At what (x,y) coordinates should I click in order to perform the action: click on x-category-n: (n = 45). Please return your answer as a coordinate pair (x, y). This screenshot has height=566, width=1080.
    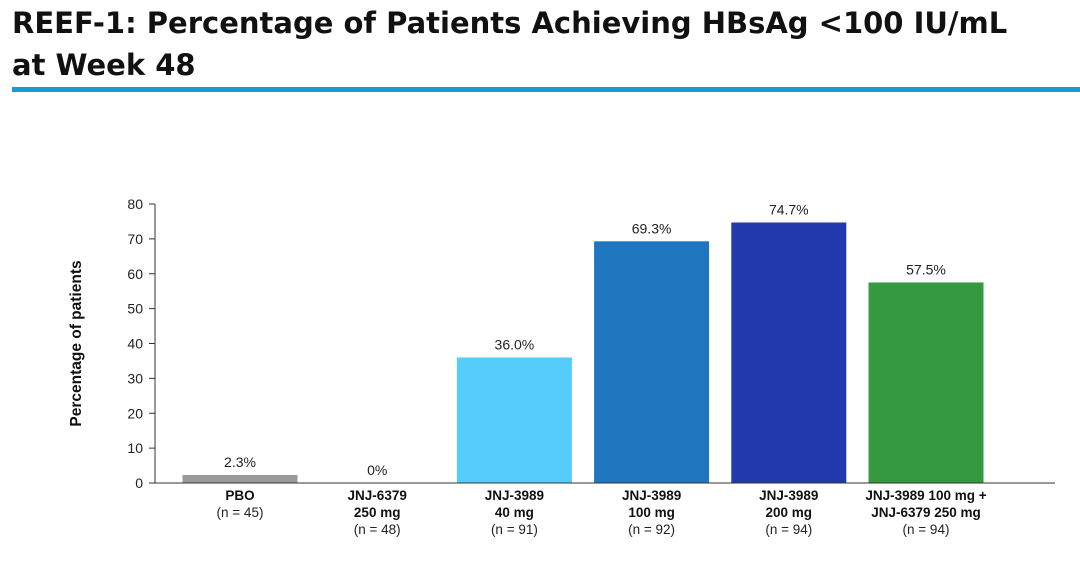
    Looking at the image, I should click on (240, 512).